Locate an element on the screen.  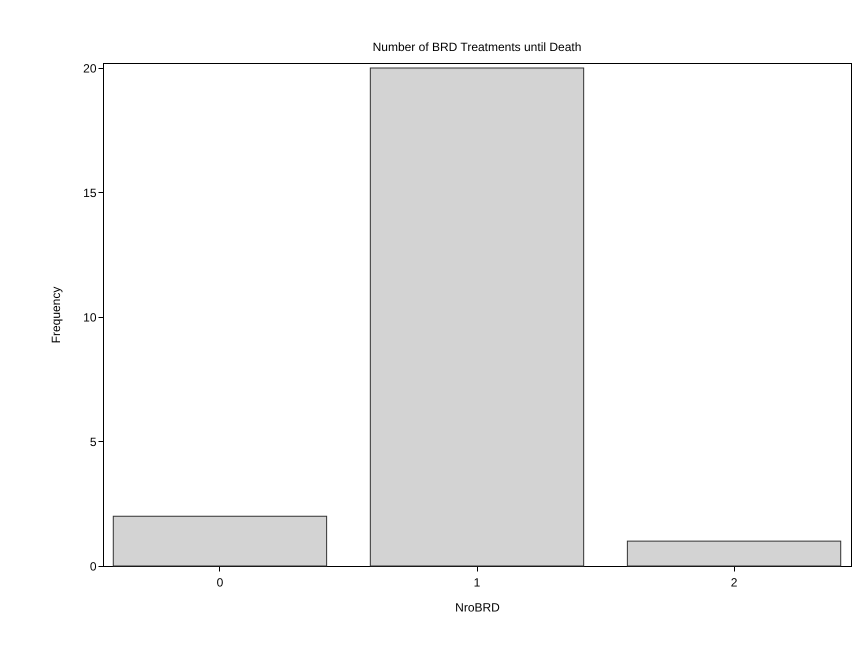
y-tick-label: 20 is located at coordinates (90, 68).